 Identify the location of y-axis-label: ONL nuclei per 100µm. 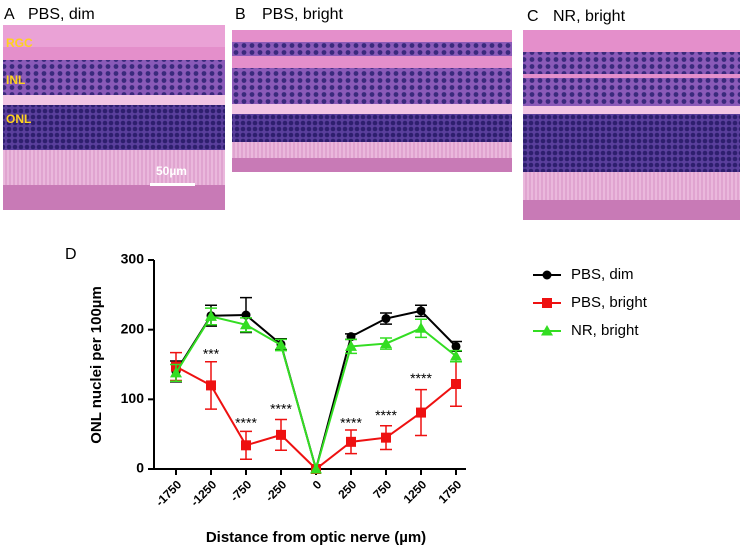
(96, 365).